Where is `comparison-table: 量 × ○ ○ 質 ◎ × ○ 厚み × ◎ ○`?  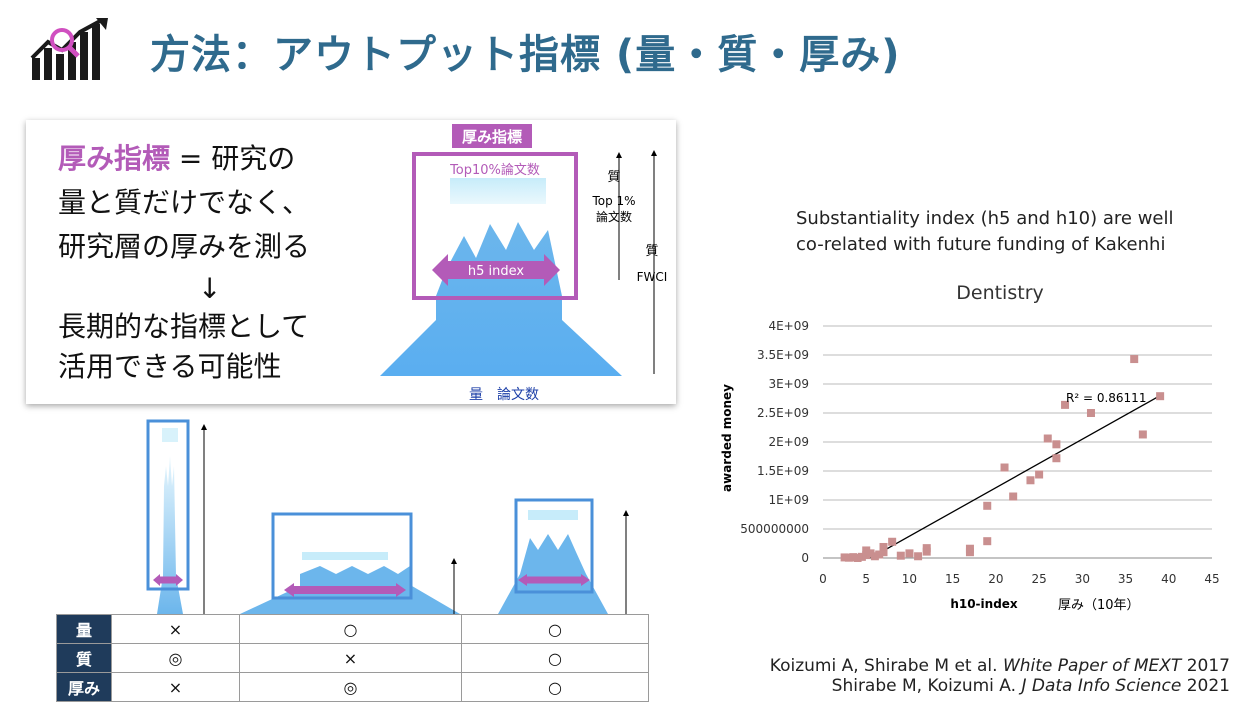 comparison-table: 量 × ○ ○ 質 ◎ × ○ 厚み × ◎ ○ is located at coordinates (352, 658).